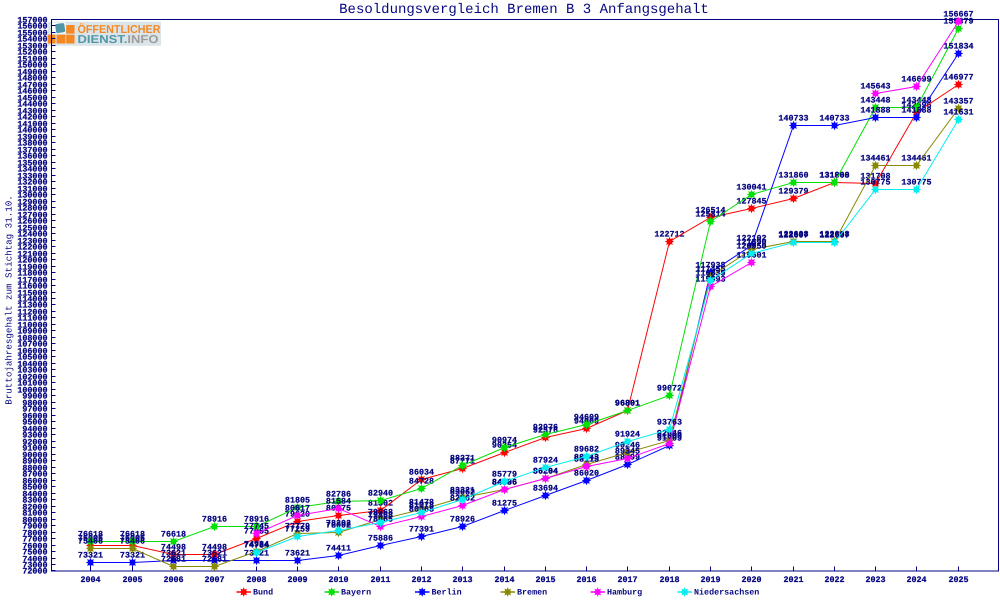  Describe the element at coordinates (34, 534) in the screenshot. I see `svg-text: 78000` at that location.